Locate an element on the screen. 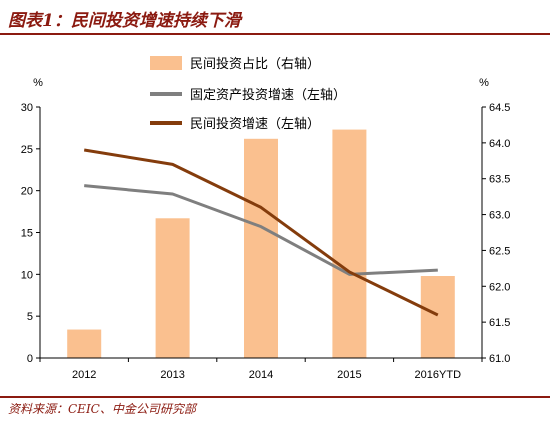 Image resolution: width=550 pixels, height=425 pixels. left-axis-unit: % is located at coordinates (38, 83).